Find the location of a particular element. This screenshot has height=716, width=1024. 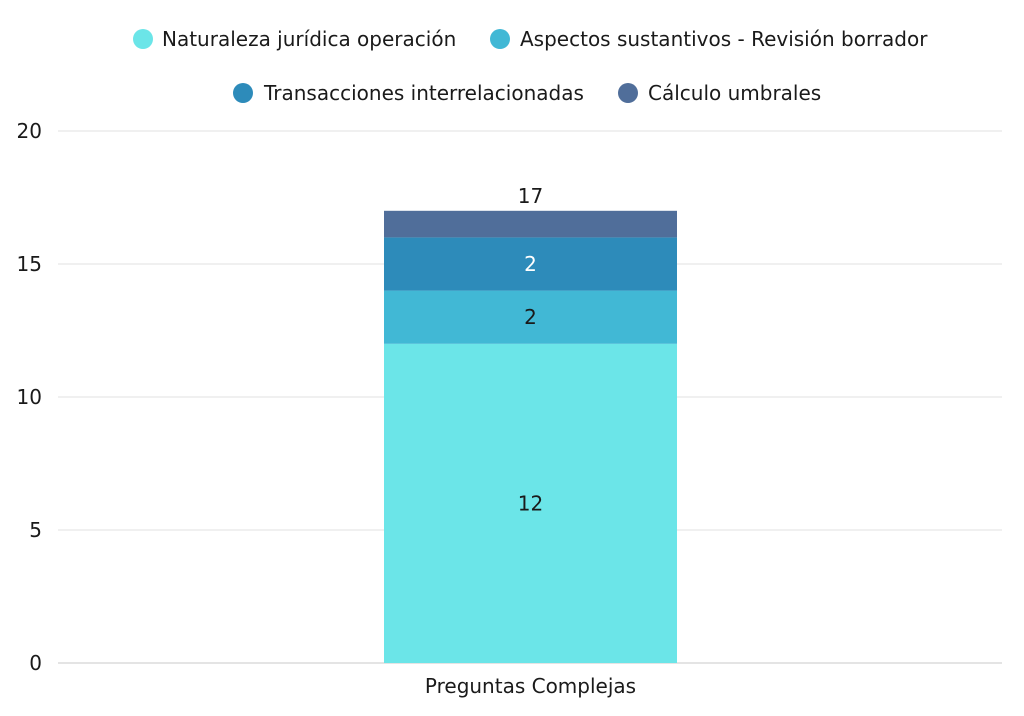

legend-label-transacciones: Transacciones interrelacionadas is located at coordinates (423, 93).